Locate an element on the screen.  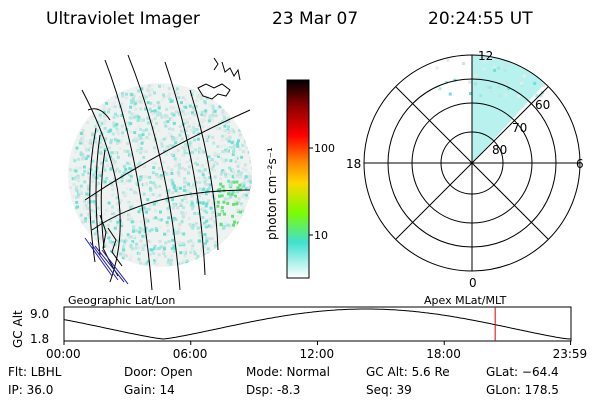
coastline is located at coordinates (170, 167).